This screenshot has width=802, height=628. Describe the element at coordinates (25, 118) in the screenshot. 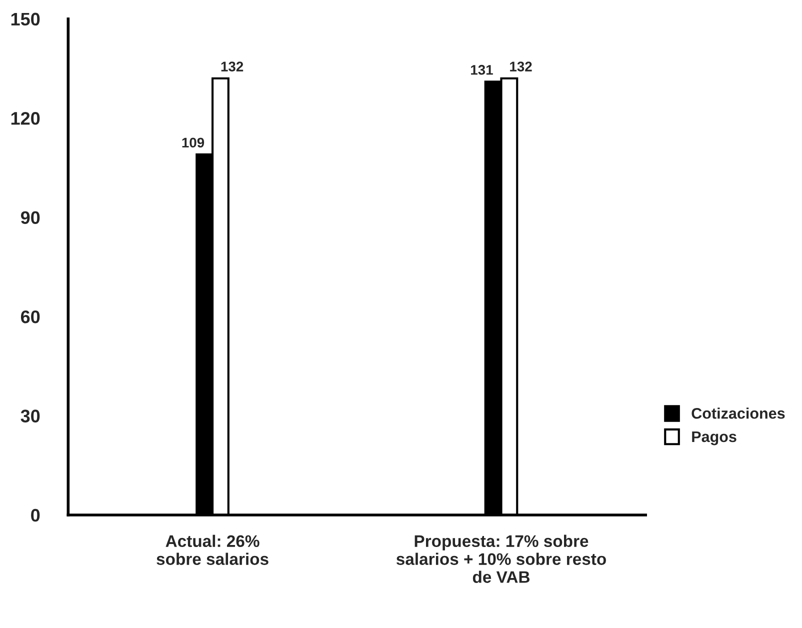

I see `y-tick-label: 120` at that location.